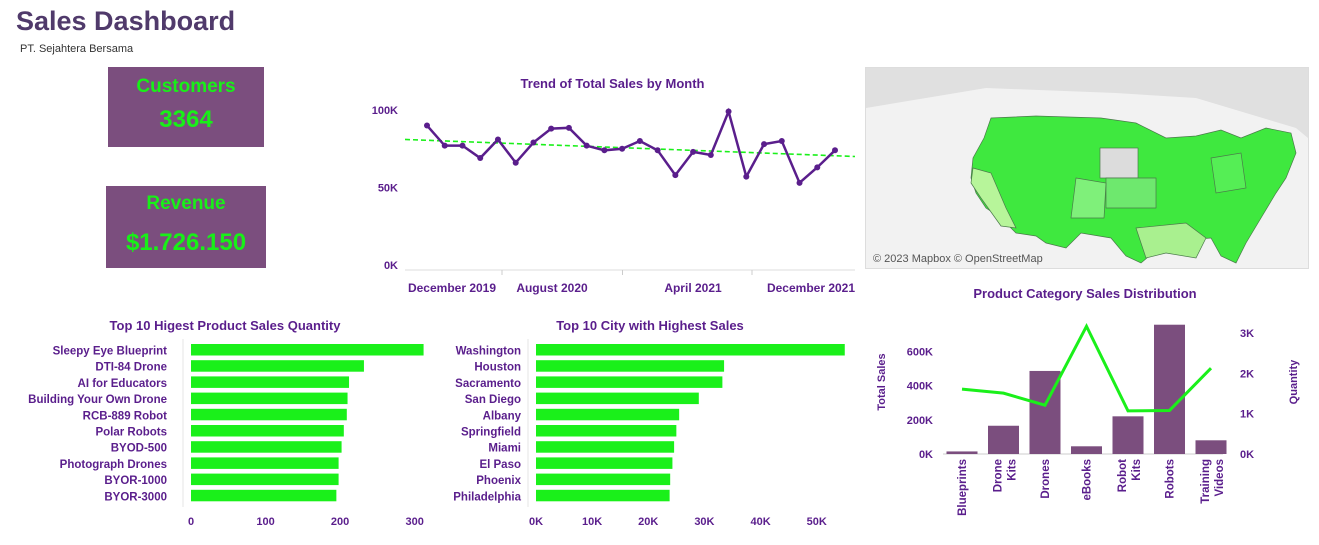 This screenshot has width=1319, height=545. I want to click on product-x-tick: 100, so click(265, 522).